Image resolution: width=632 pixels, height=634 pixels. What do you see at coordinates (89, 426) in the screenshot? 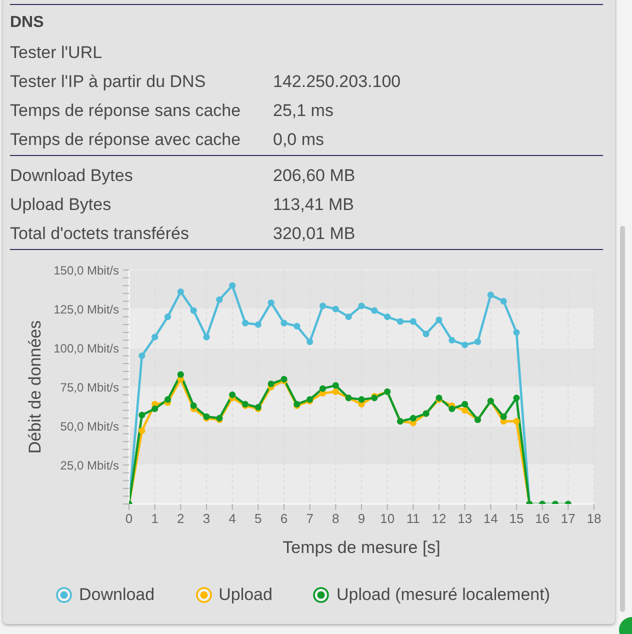
I see `y-tick-label: 50,0 Mbit/s` at bounding box center [89, 426].